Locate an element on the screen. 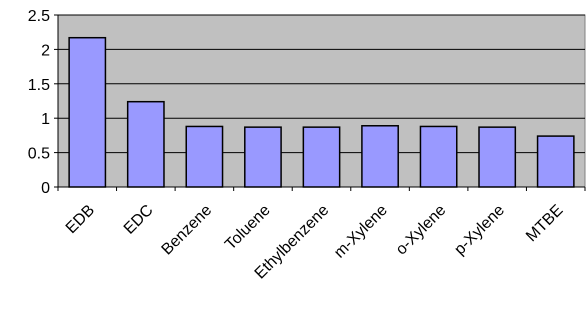  bar-edc is located at coordinates (145, 144).